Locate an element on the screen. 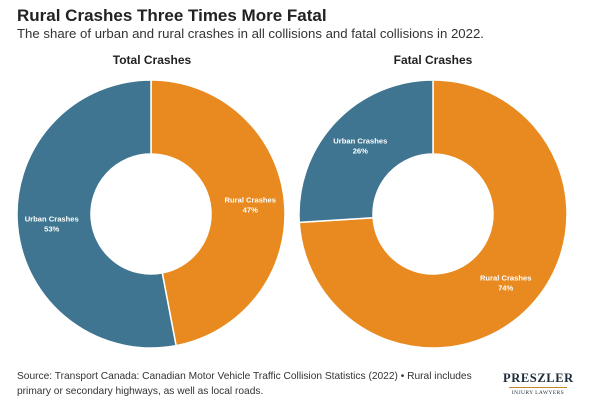  preszler-logo: PRESZLER INJURY LAWYERS is located at coordinates (538, 383).